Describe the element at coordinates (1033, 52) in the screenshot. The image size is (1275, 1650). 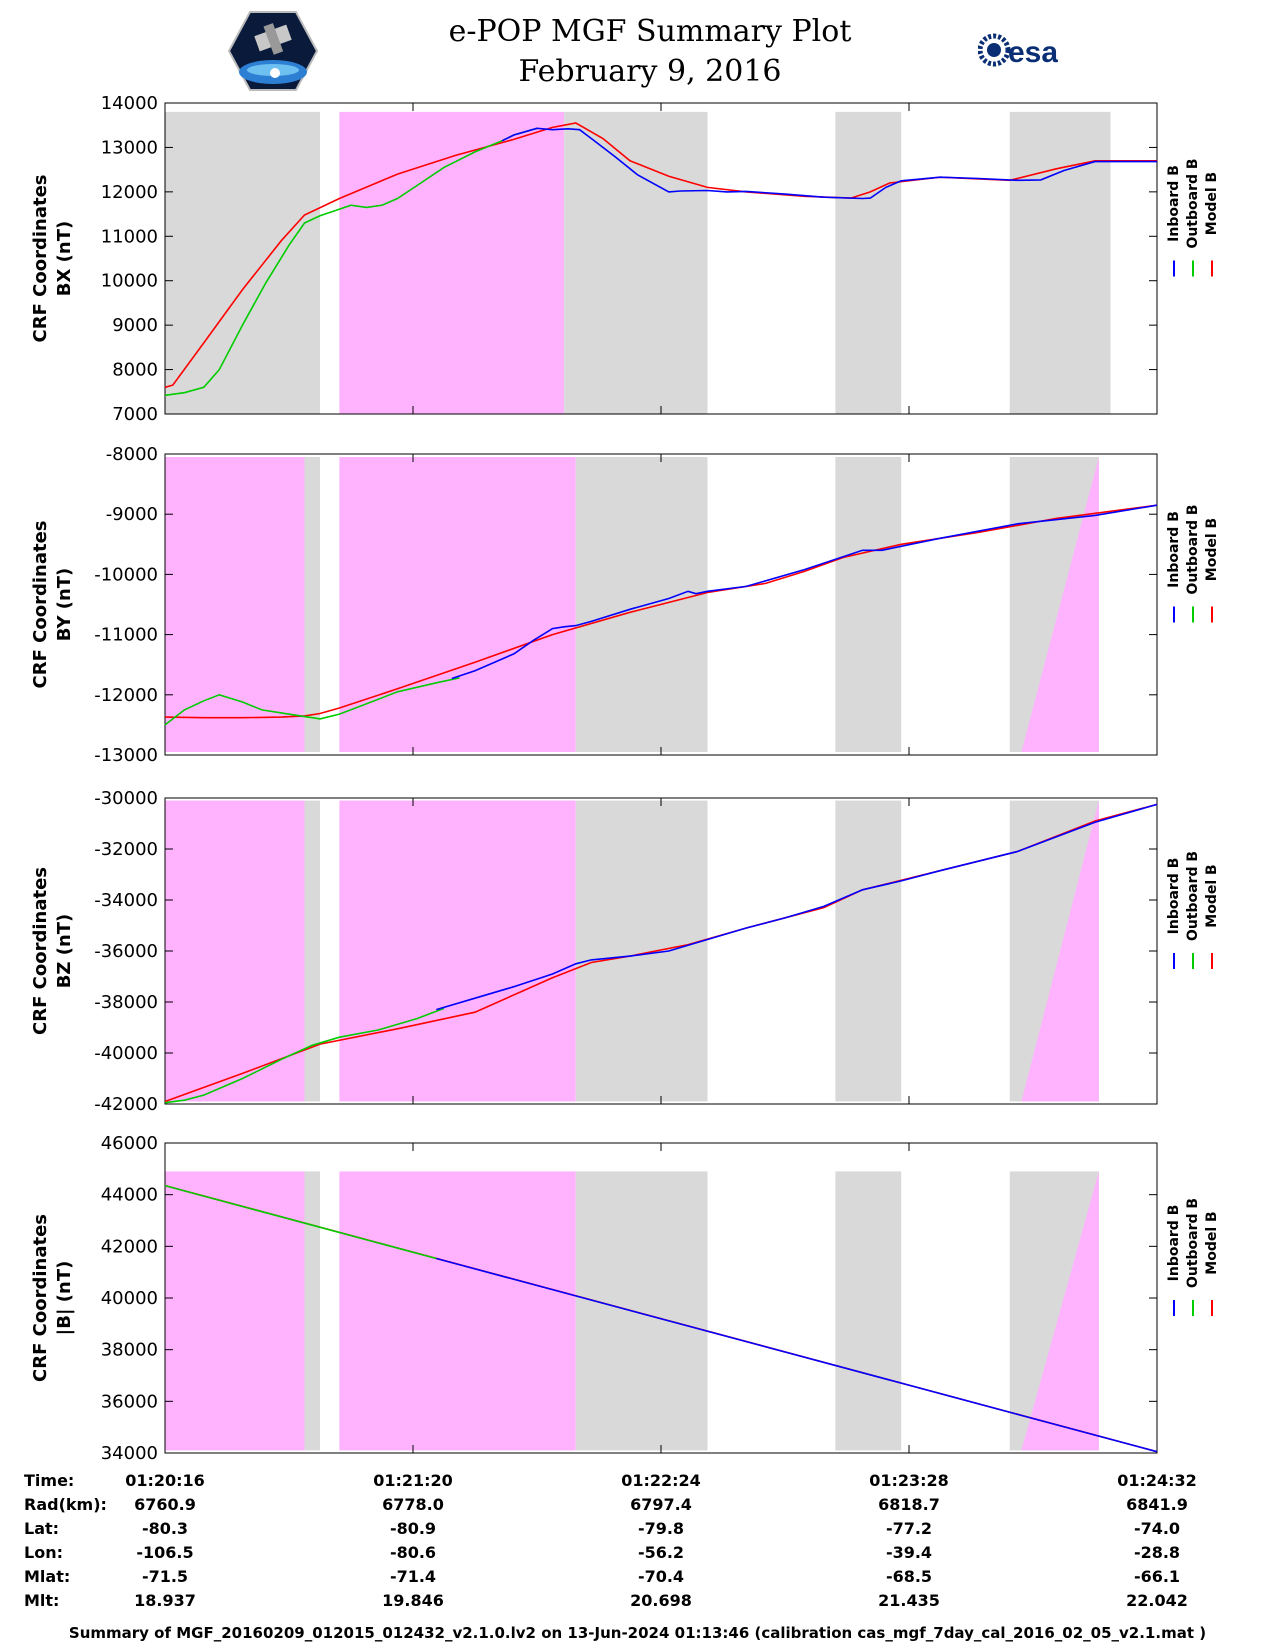
I see `esa-logo-text: esa` at that location.